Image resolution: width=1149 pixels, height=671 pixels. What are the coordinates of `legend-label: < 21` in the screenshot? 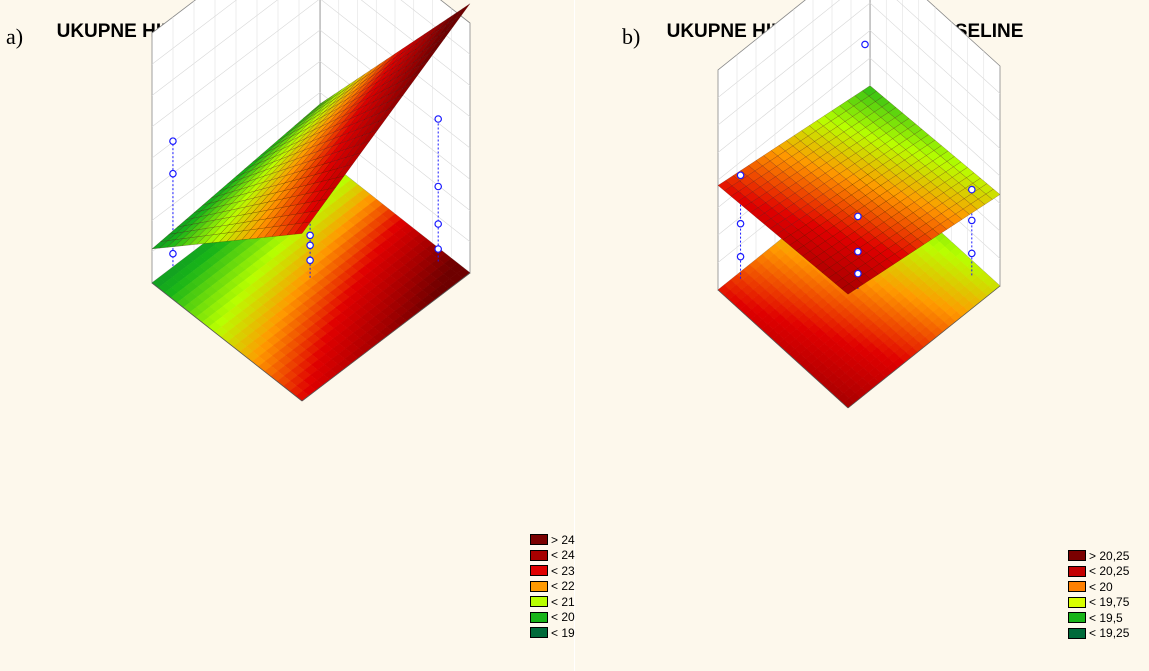 It's located at (563, 601).